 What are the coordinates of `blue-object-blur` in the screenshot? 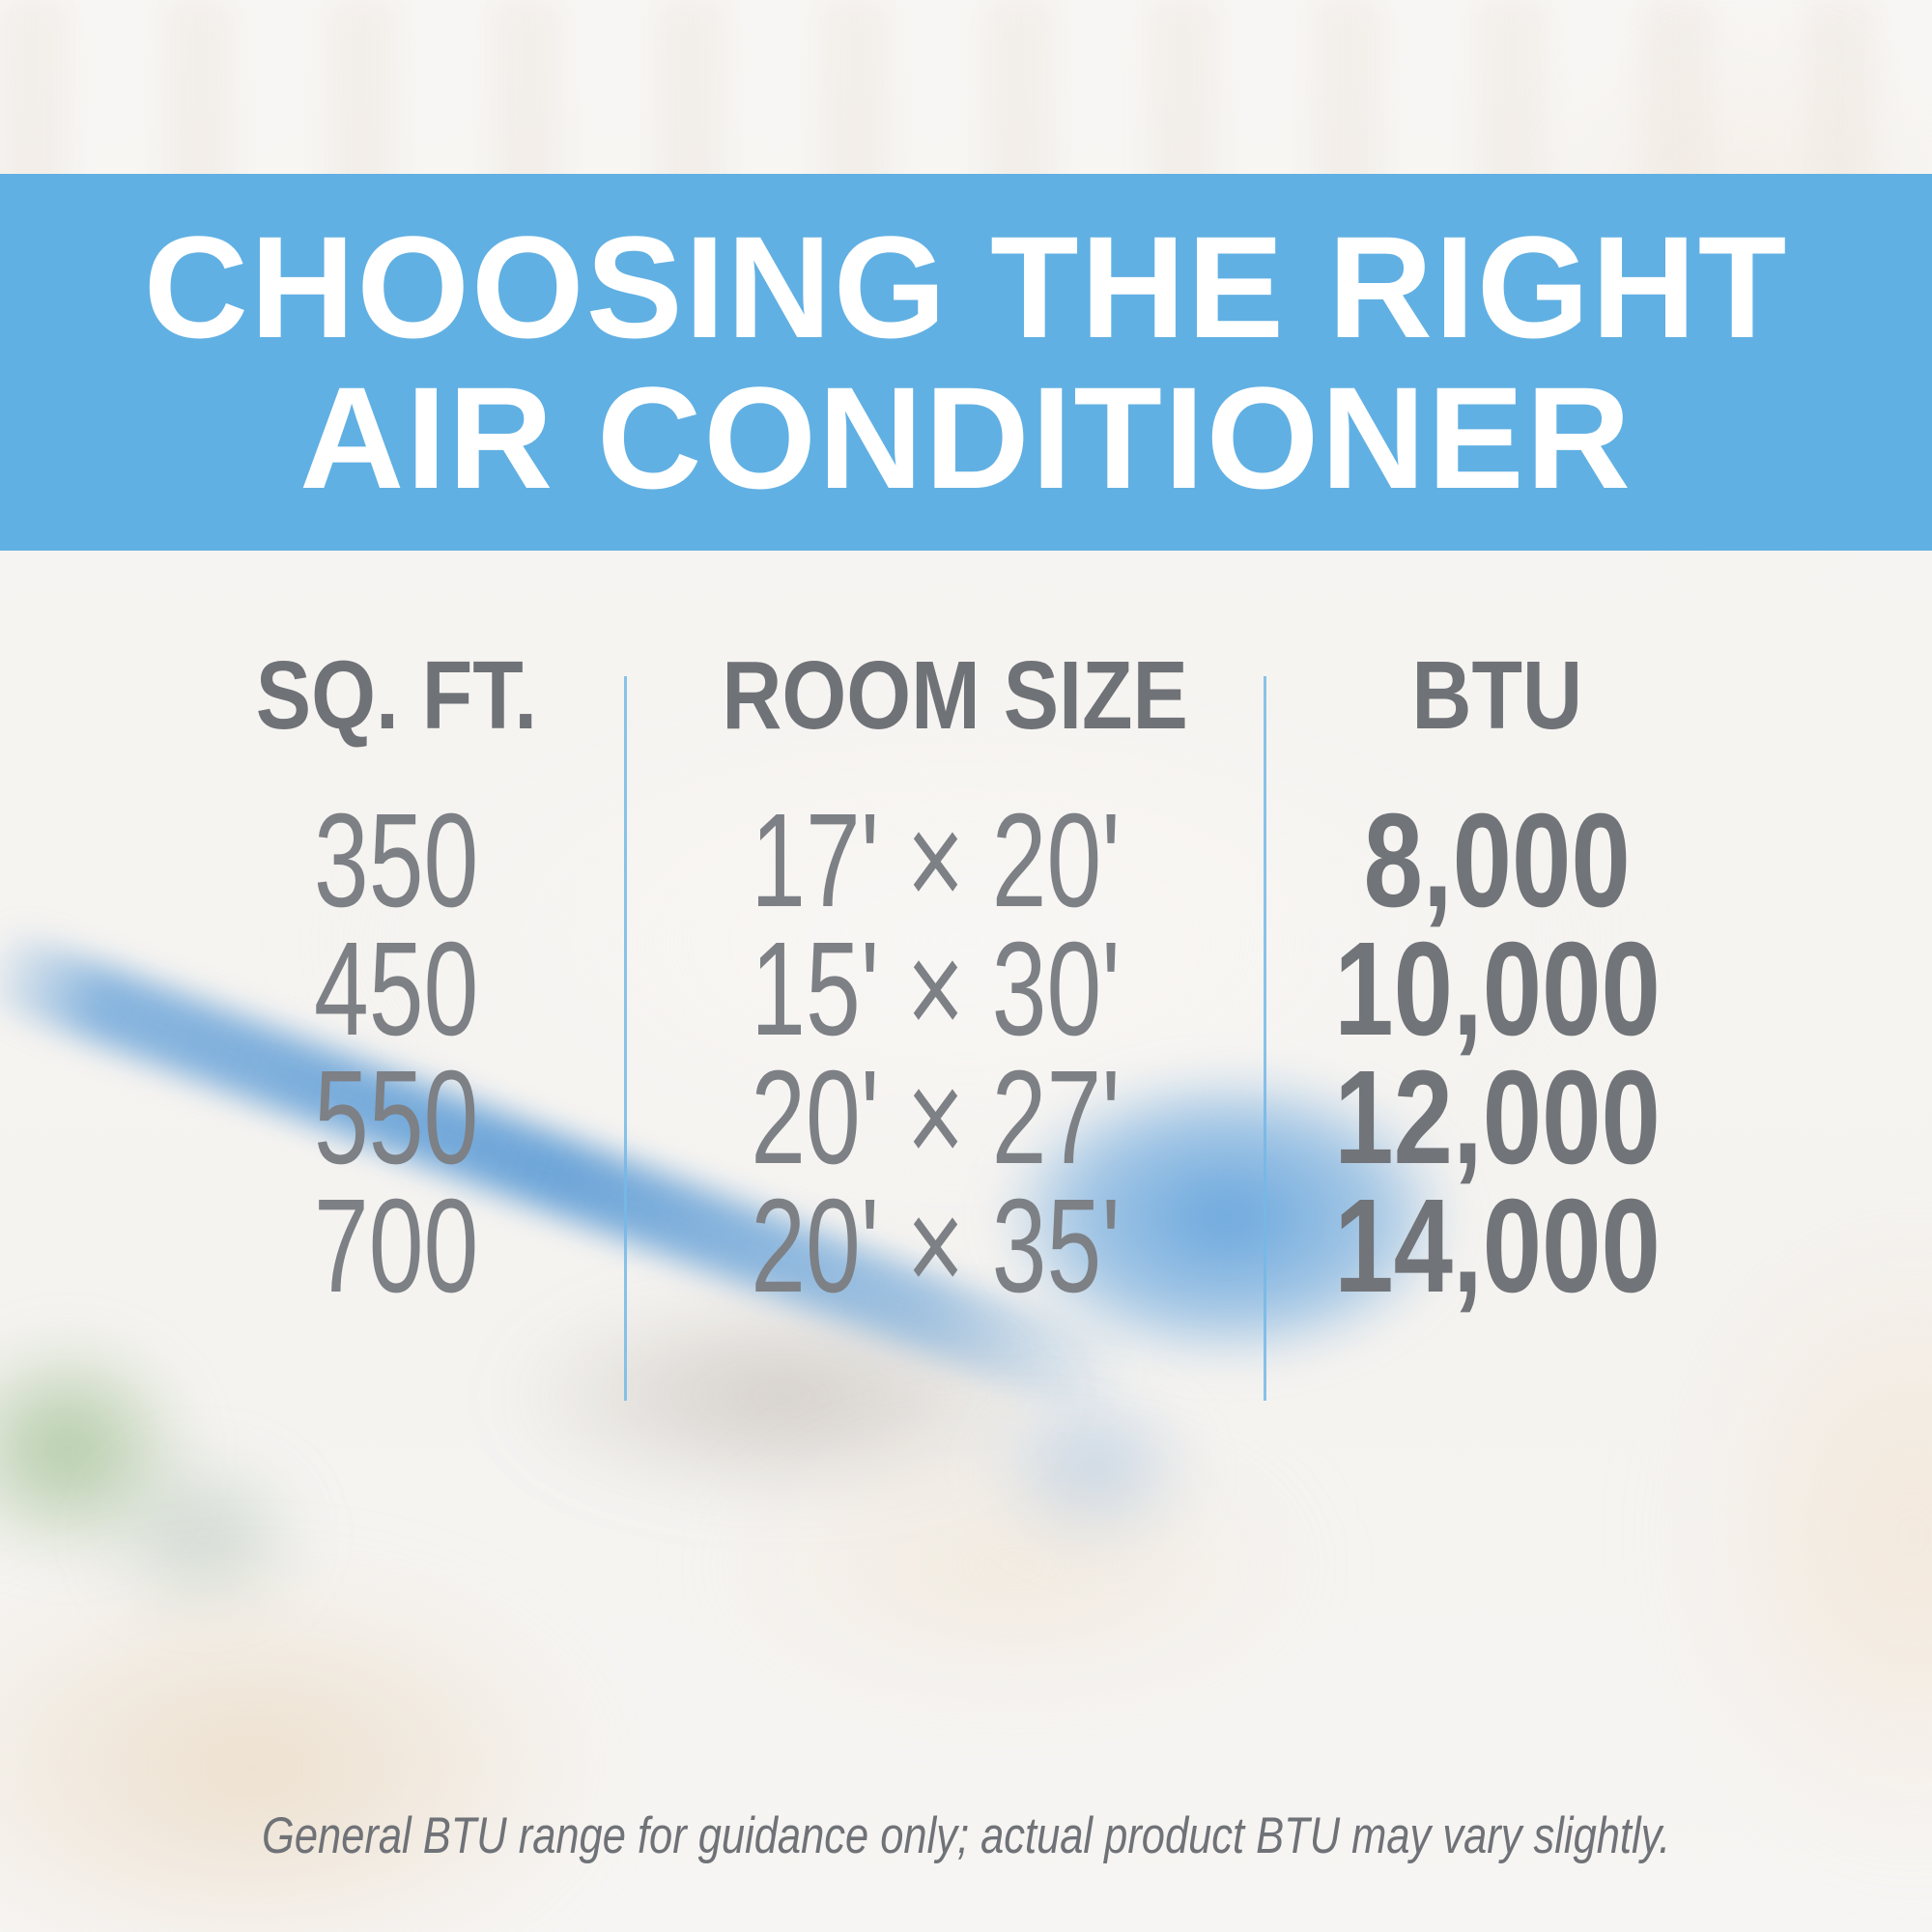 It's located at (1227, 1217).